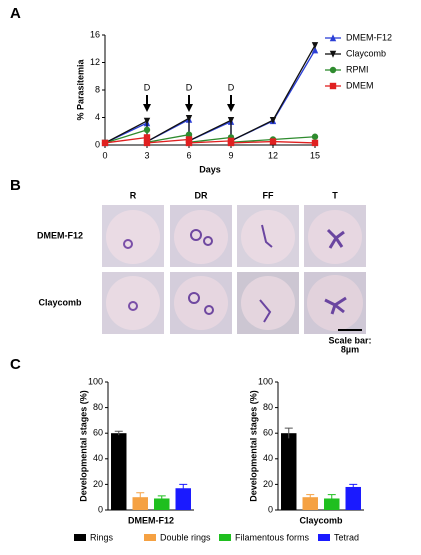 This screenshot has height=555, width=421. I want to click on legend-label: DMEM, so click(360, 85).